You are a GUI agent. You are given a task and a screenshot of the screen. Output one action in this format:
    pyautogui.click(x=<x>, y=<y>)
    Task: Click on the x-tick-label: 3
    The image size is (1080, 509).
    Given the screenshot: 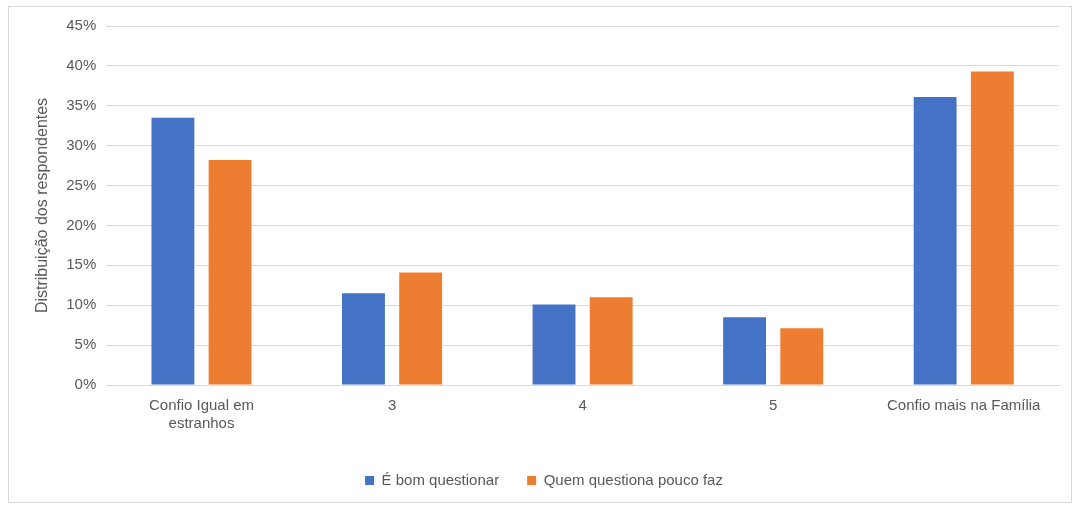 What is the action you would take?
    pyautogui.click(x=392, y=405)
    